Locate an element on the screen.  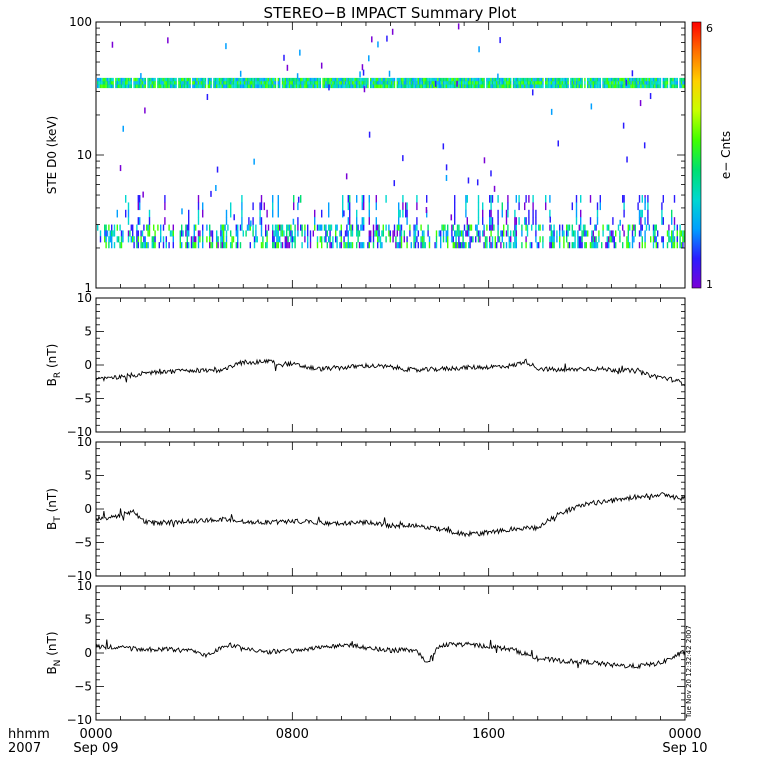
y-axis-label: BT (nT) is located at coordinates (54, 509).